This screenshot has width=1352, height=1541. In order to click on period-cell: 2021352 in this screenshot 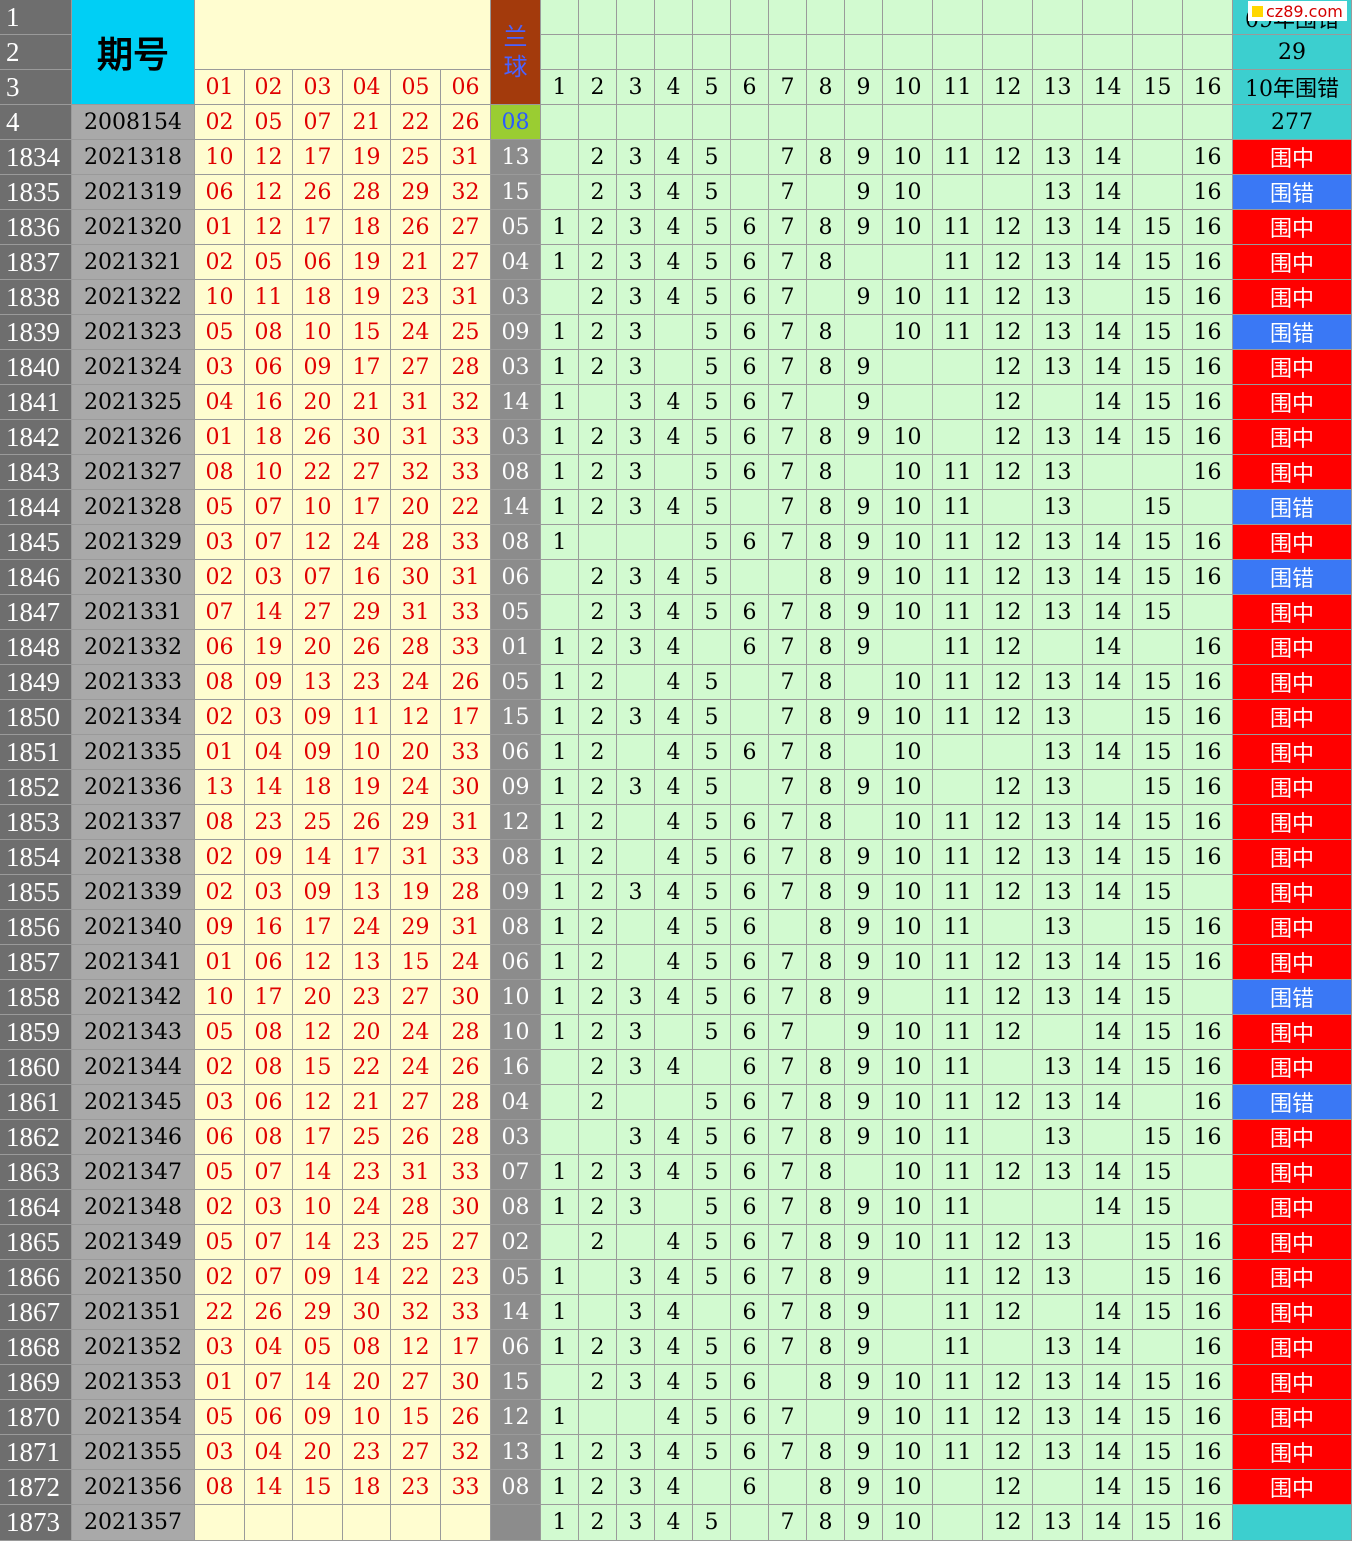, I will do `click(133, 1347)`.